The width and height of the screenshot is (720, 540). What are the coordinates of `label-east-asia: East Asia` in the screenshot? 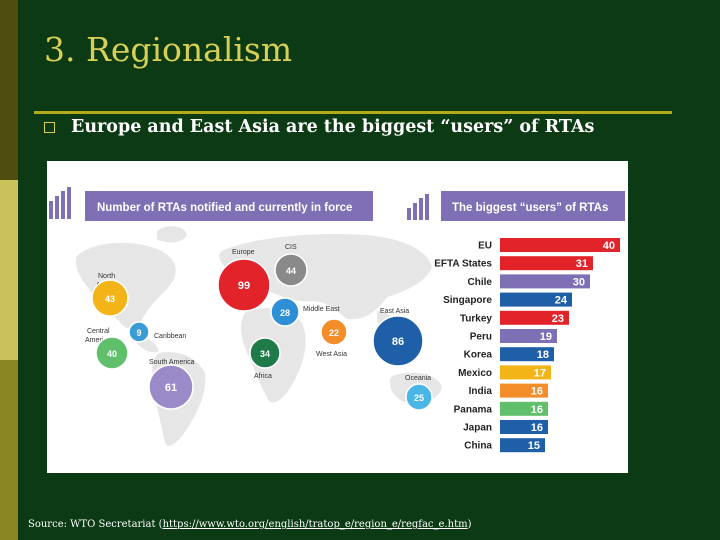 It's located at (394, 311).